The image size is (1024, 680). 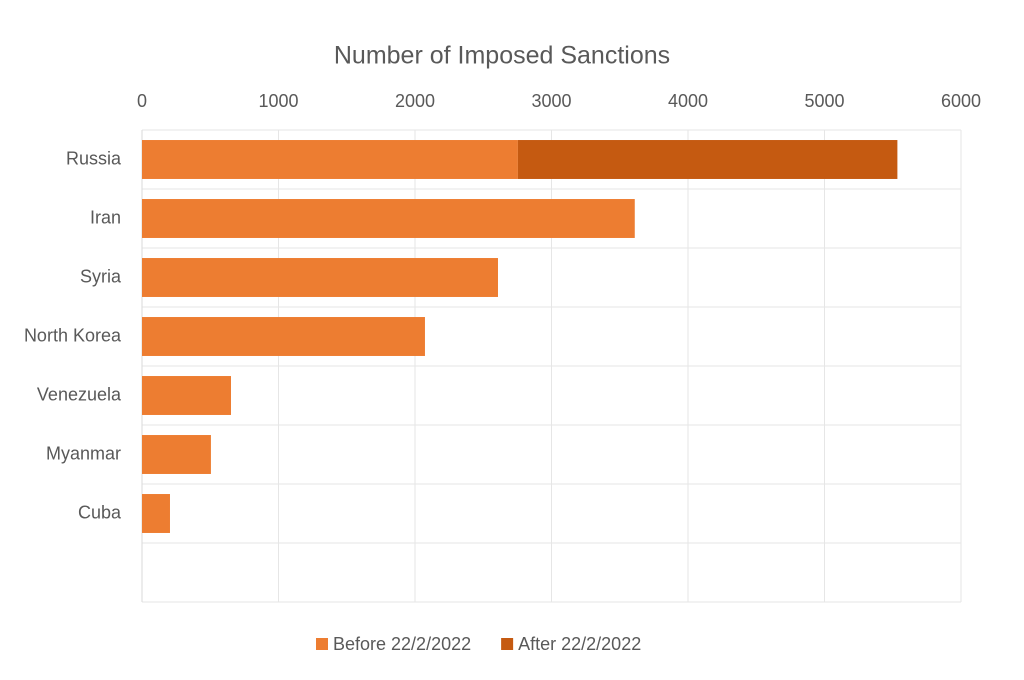 What do you see at coordinates (402, 644) in the screenshot?
I see `legend-label: Before 22/2/2022` at bounding box center [402, 644].